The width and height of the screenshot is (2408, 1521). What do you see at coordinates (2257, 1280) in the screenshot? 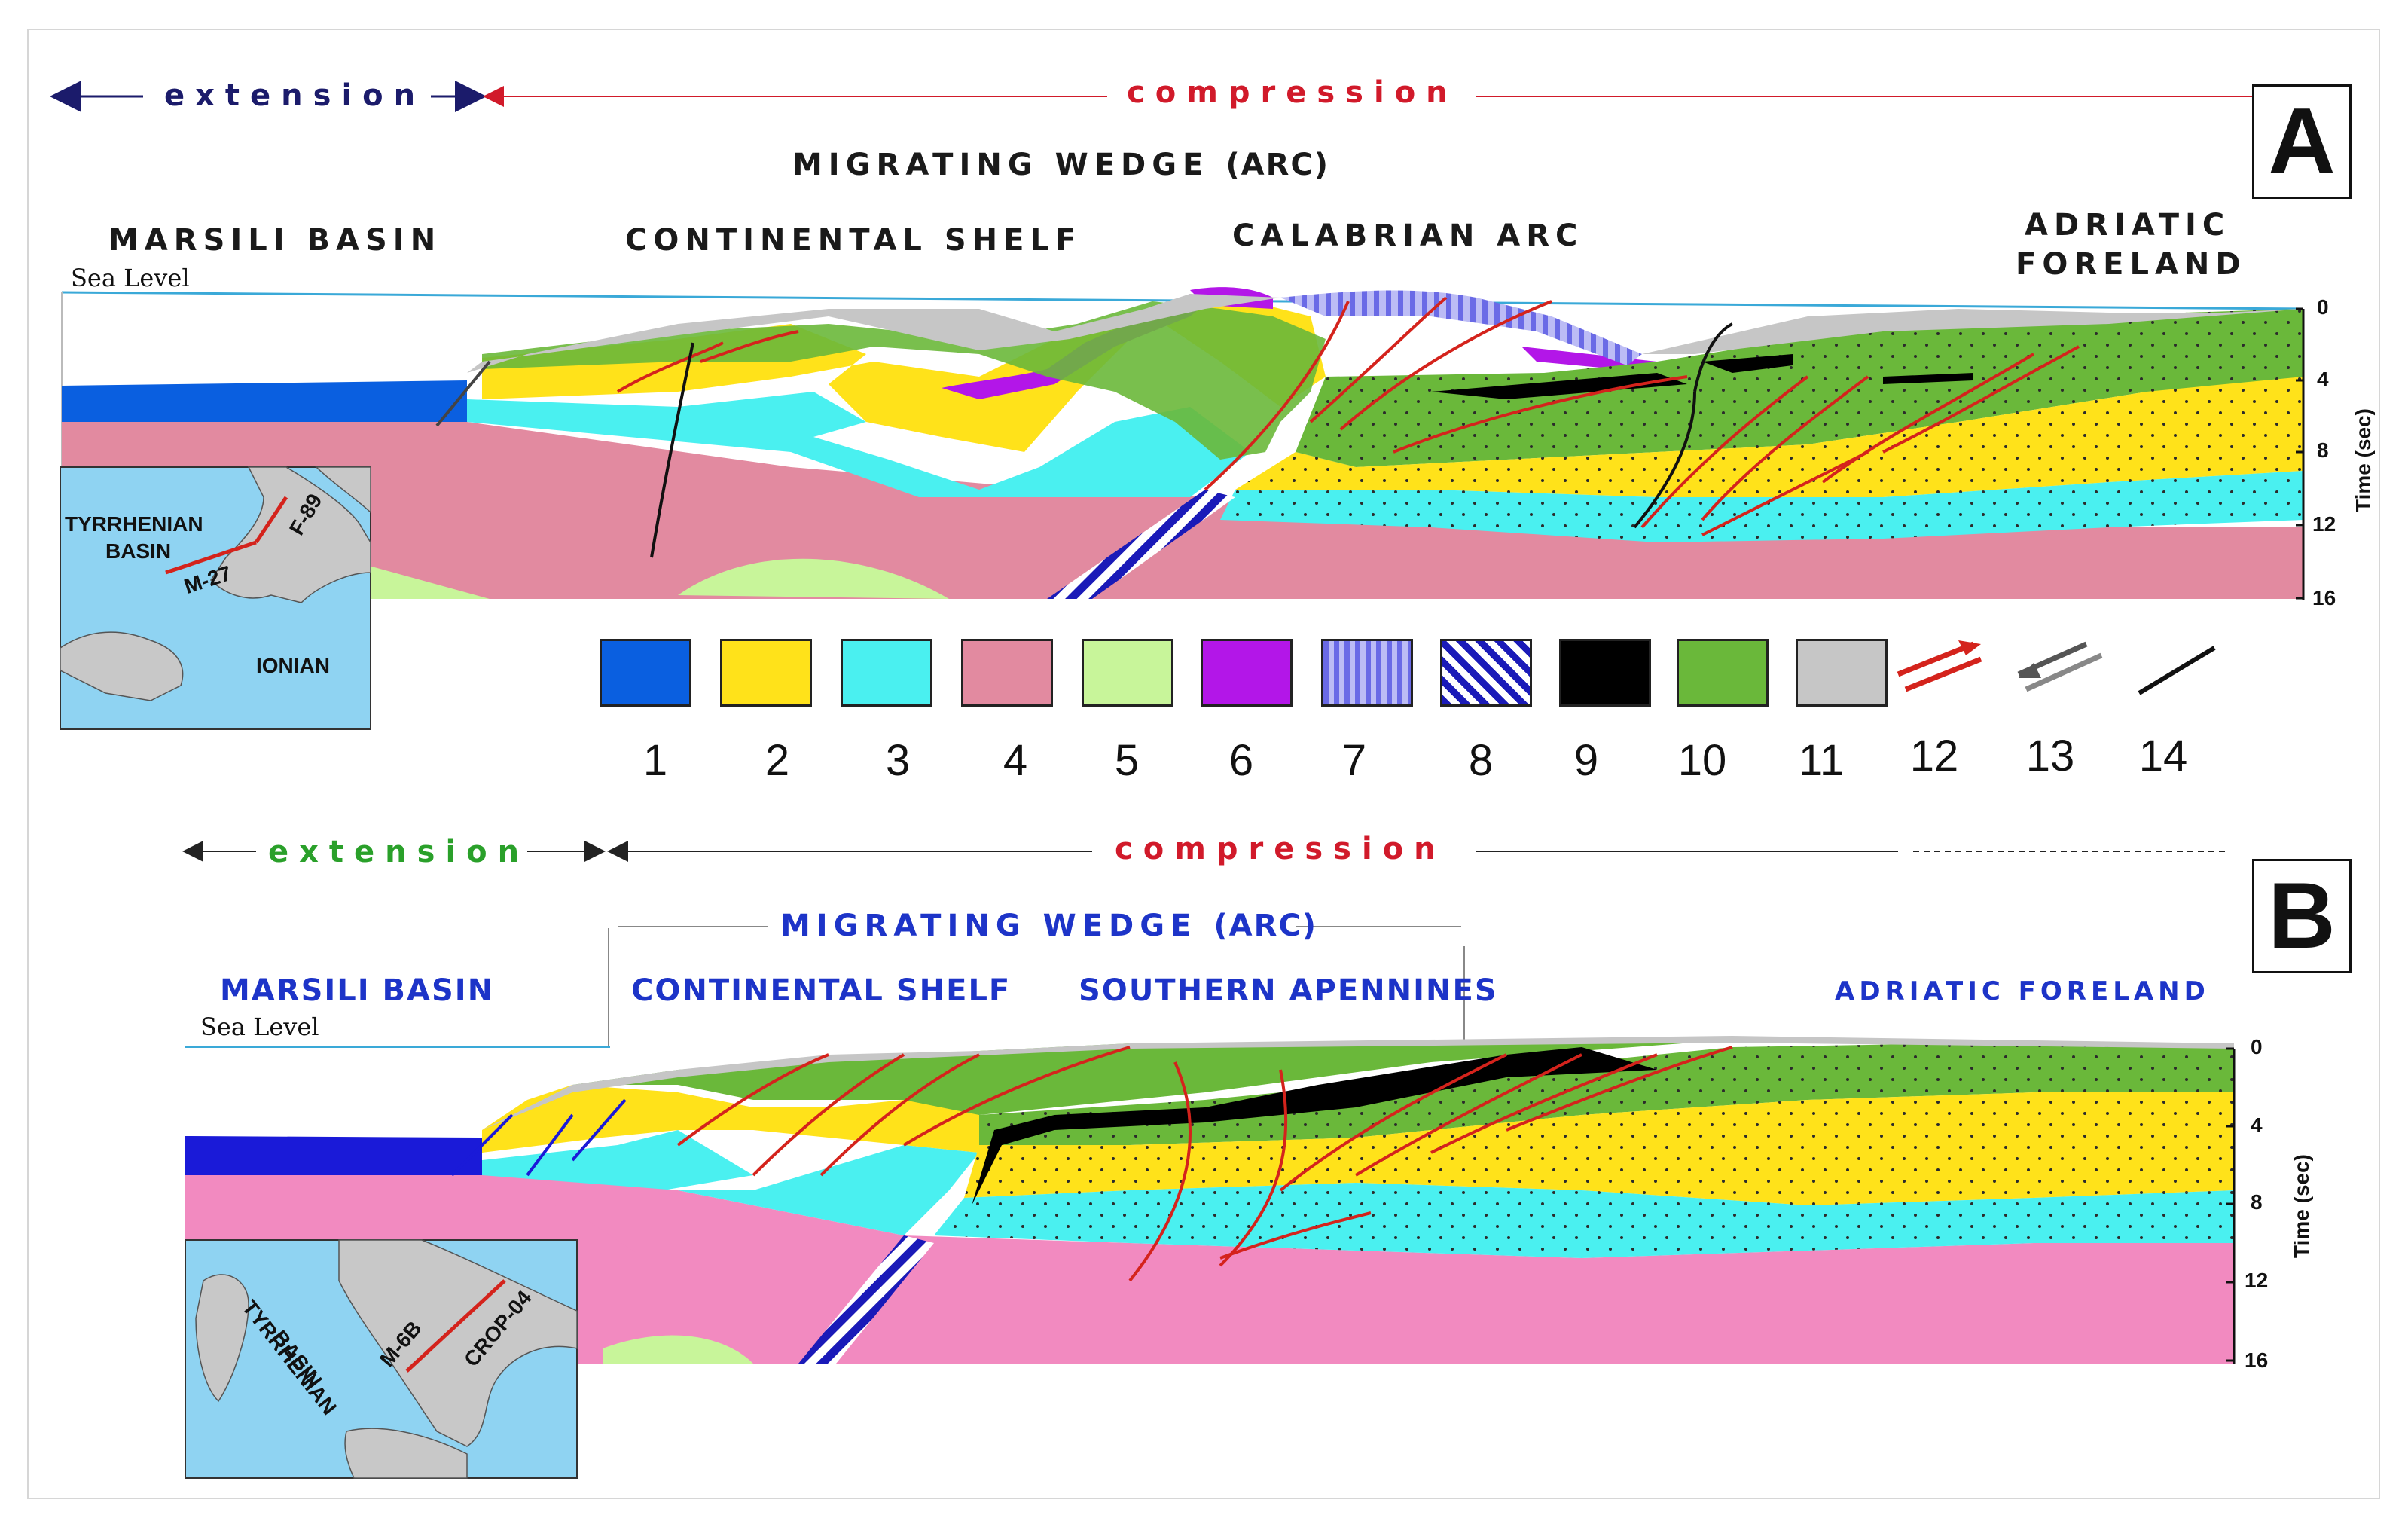
I see `panel-b-tick-12: 12` at bounding box center [2257, 1280].